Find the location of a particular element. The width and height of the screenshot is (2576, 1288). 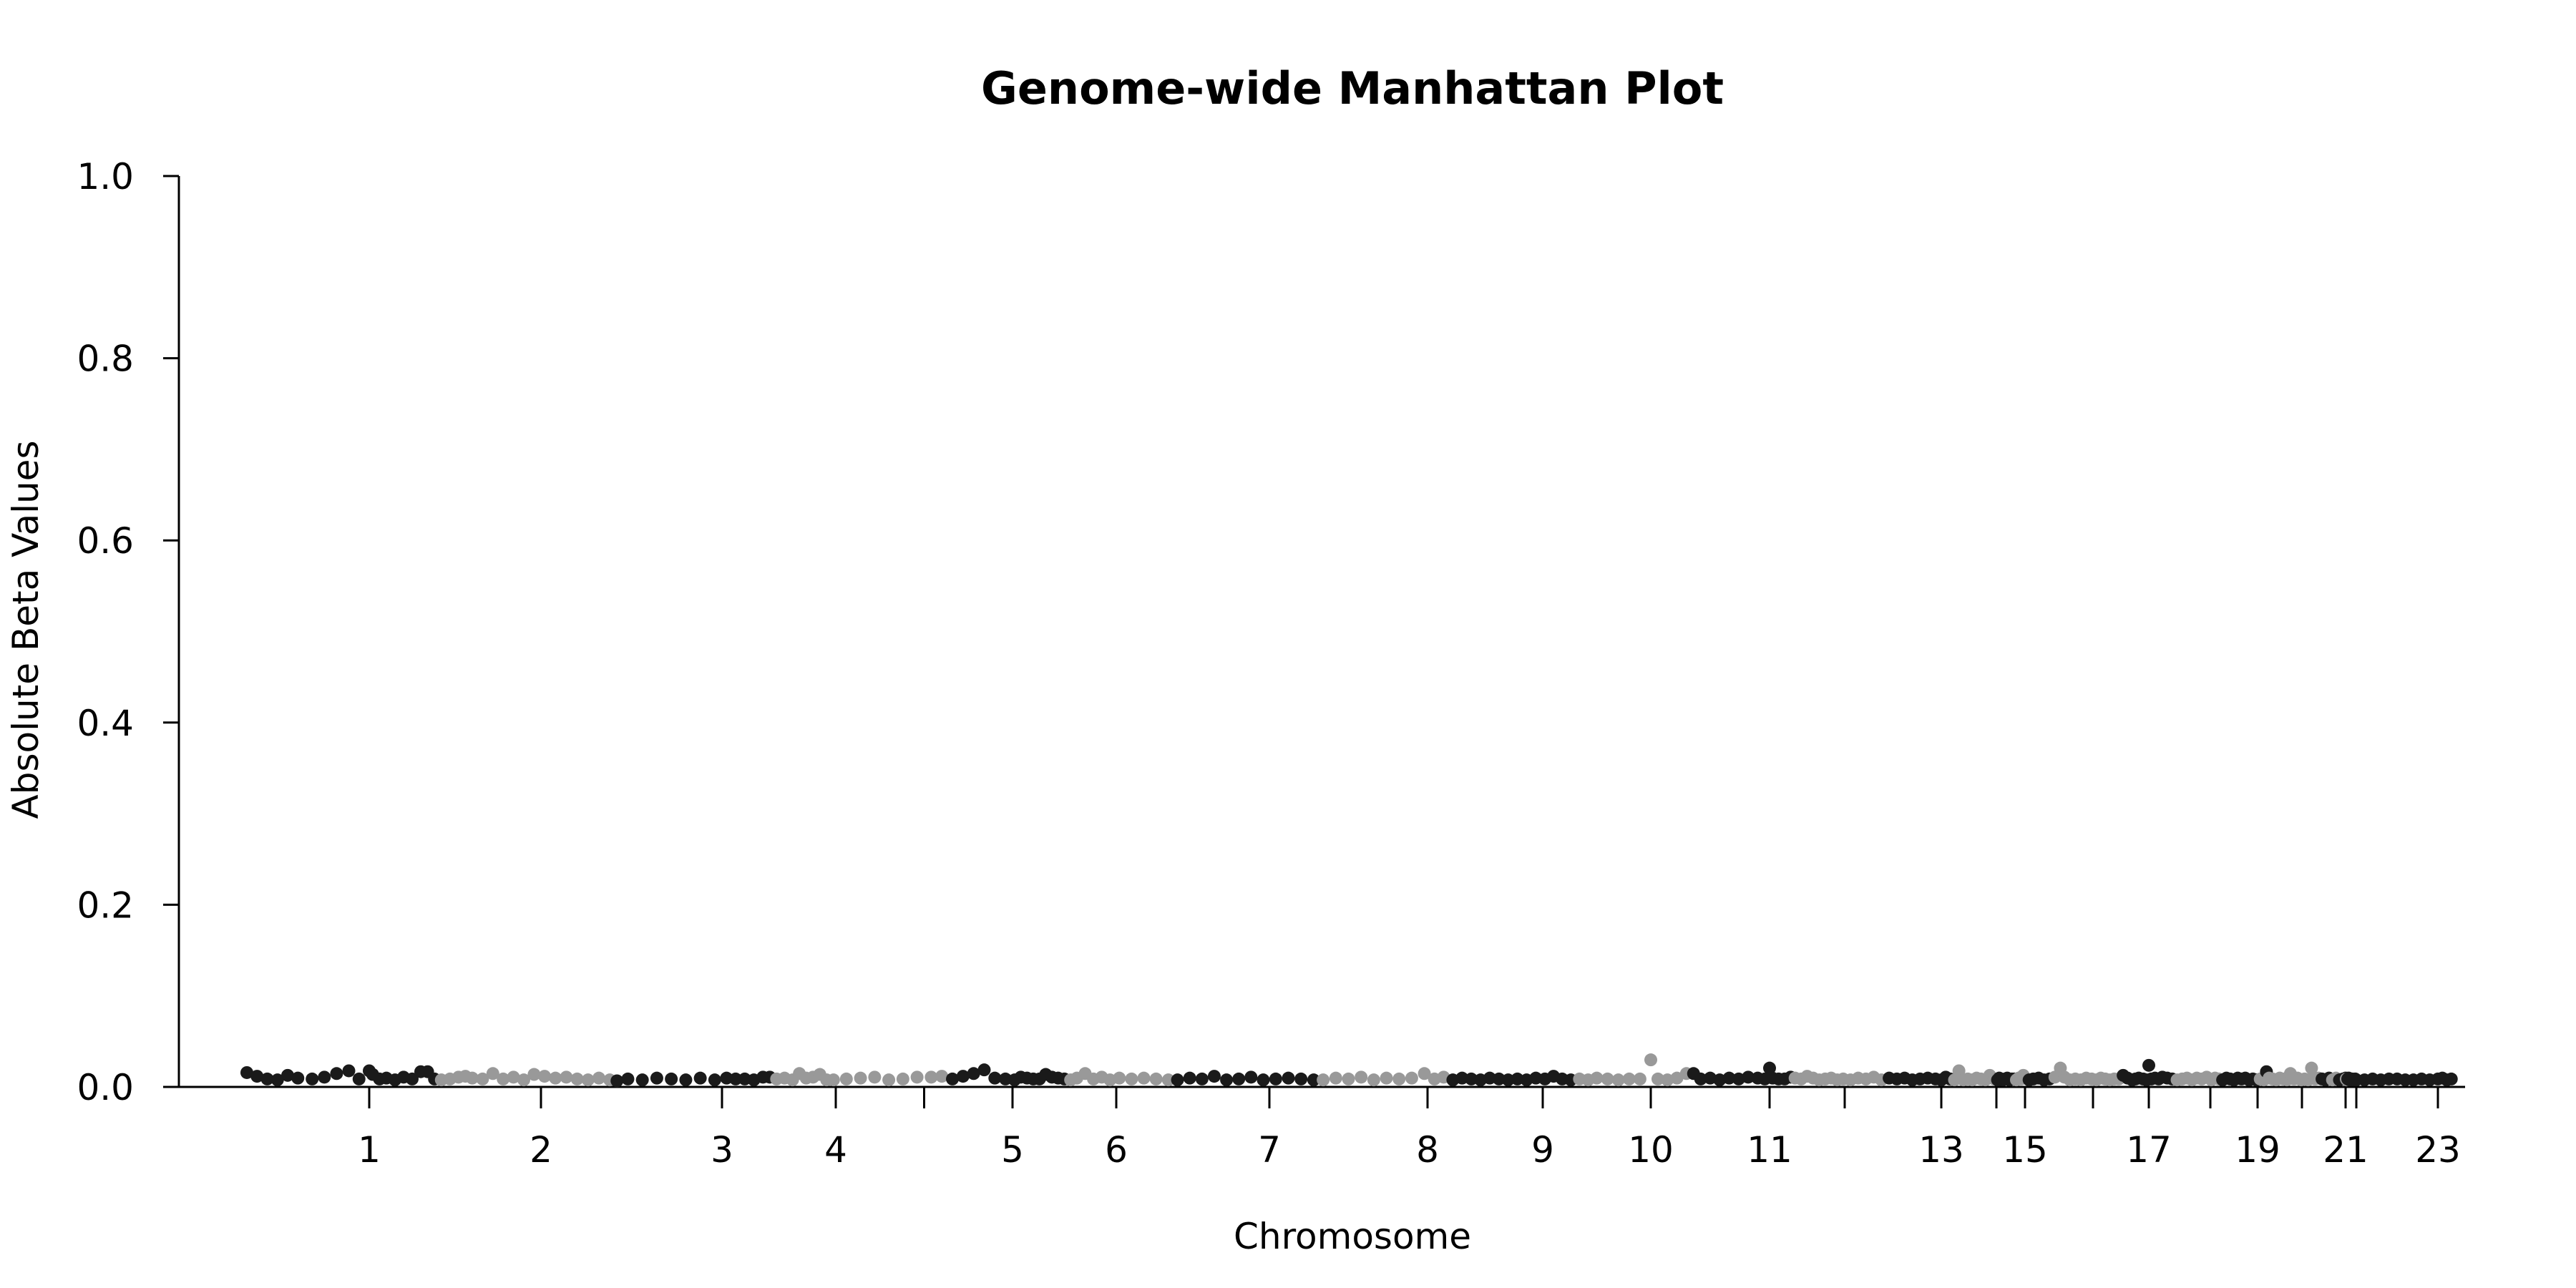

x-tick-label: 21 is located at coordinates (2345, 1150).